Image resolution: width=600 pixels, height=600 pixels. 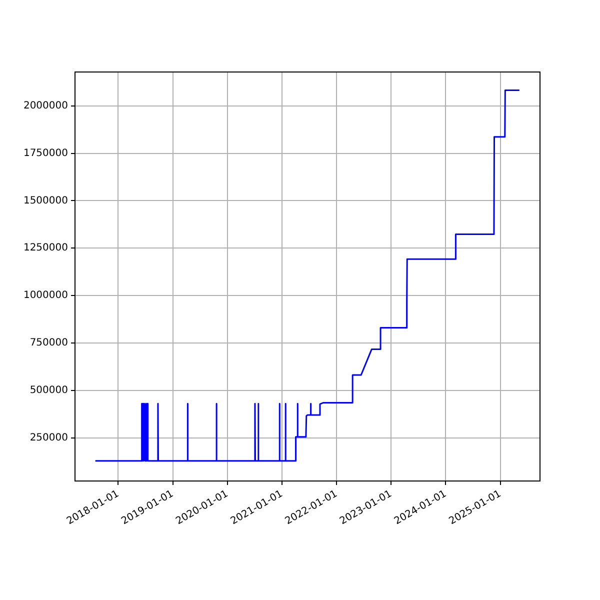 What do you see at coordinates (49, 438) in the screenshot?
I see `y-tick-label: 250000` at bounding box center [49, 438].